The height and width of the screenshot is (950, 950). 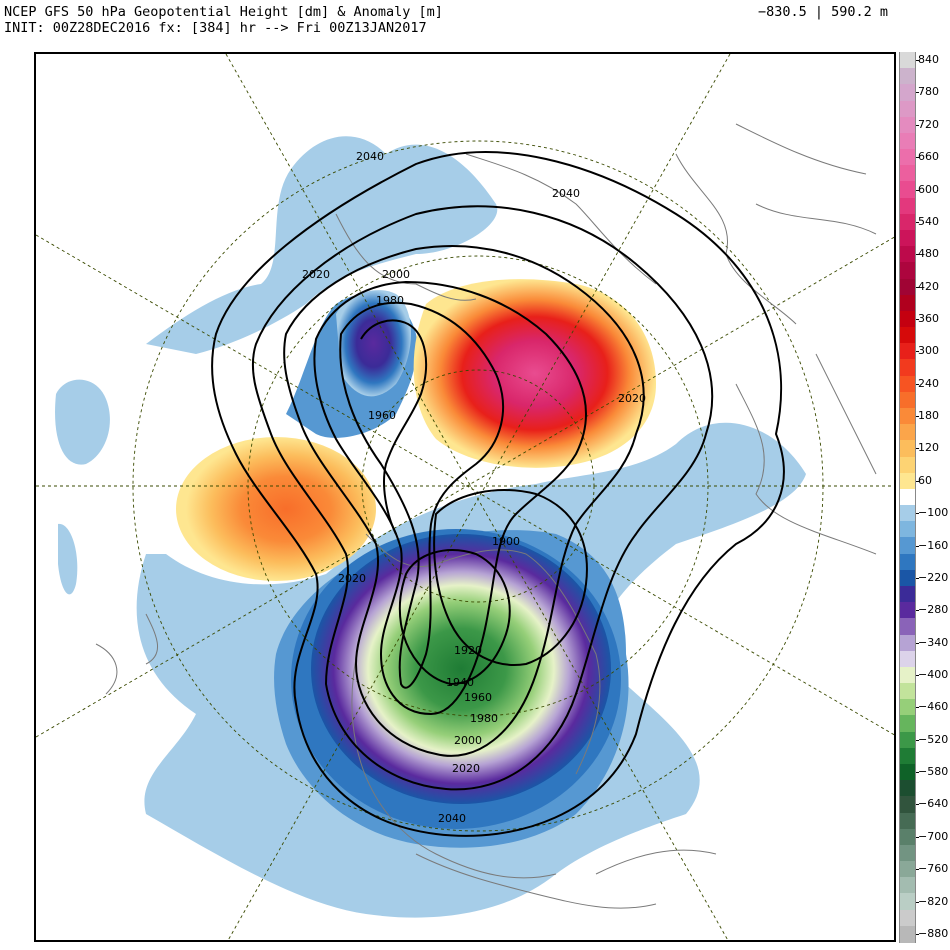 I want to click on colorbar-label: 600, so click(x=928, y=189).